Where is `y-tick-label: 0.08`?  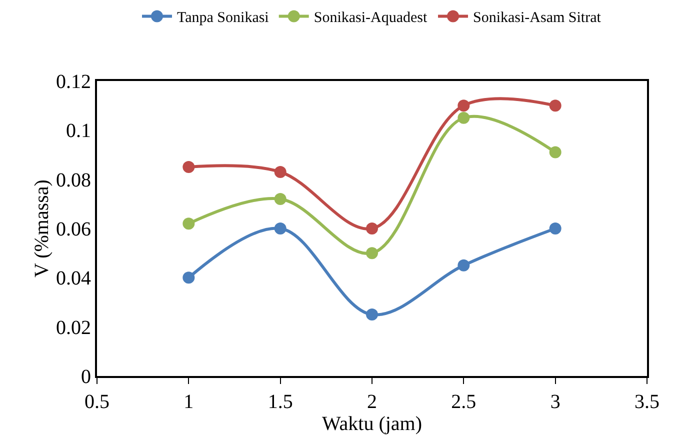
y-tick-label: 0.08 is located at coordinates (73, 180).